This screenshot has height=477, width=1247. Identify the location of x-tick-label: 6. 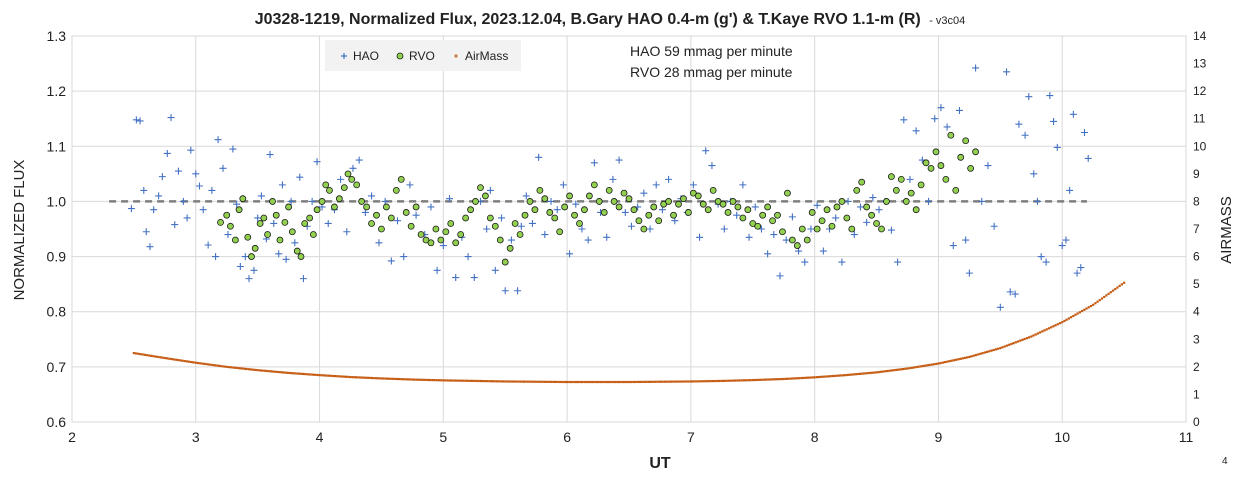
(567, 437).